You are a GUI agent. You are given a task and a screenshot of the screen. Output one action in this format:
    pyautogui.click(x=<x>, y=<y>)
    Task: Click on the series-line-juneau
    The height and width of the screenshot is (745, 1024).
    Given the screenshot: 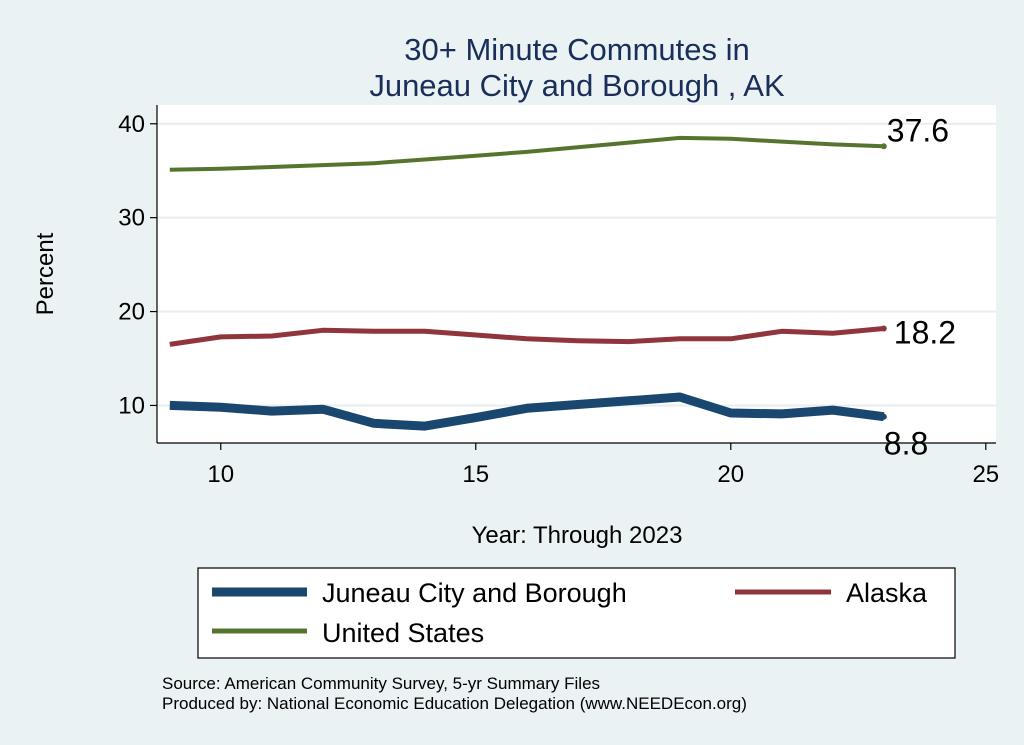 What is the action you would take?
    pyautogui.click(x=527, y=411)
    